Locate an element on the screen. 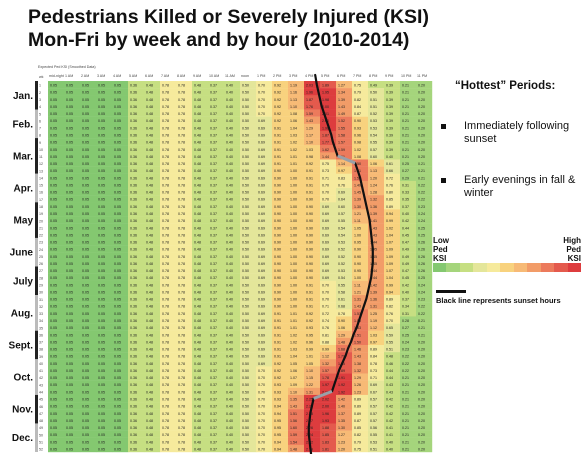 The height and width of the screenshot is (454, 585). cell-value-label: 0.44 is located at coordinates (405, 228).